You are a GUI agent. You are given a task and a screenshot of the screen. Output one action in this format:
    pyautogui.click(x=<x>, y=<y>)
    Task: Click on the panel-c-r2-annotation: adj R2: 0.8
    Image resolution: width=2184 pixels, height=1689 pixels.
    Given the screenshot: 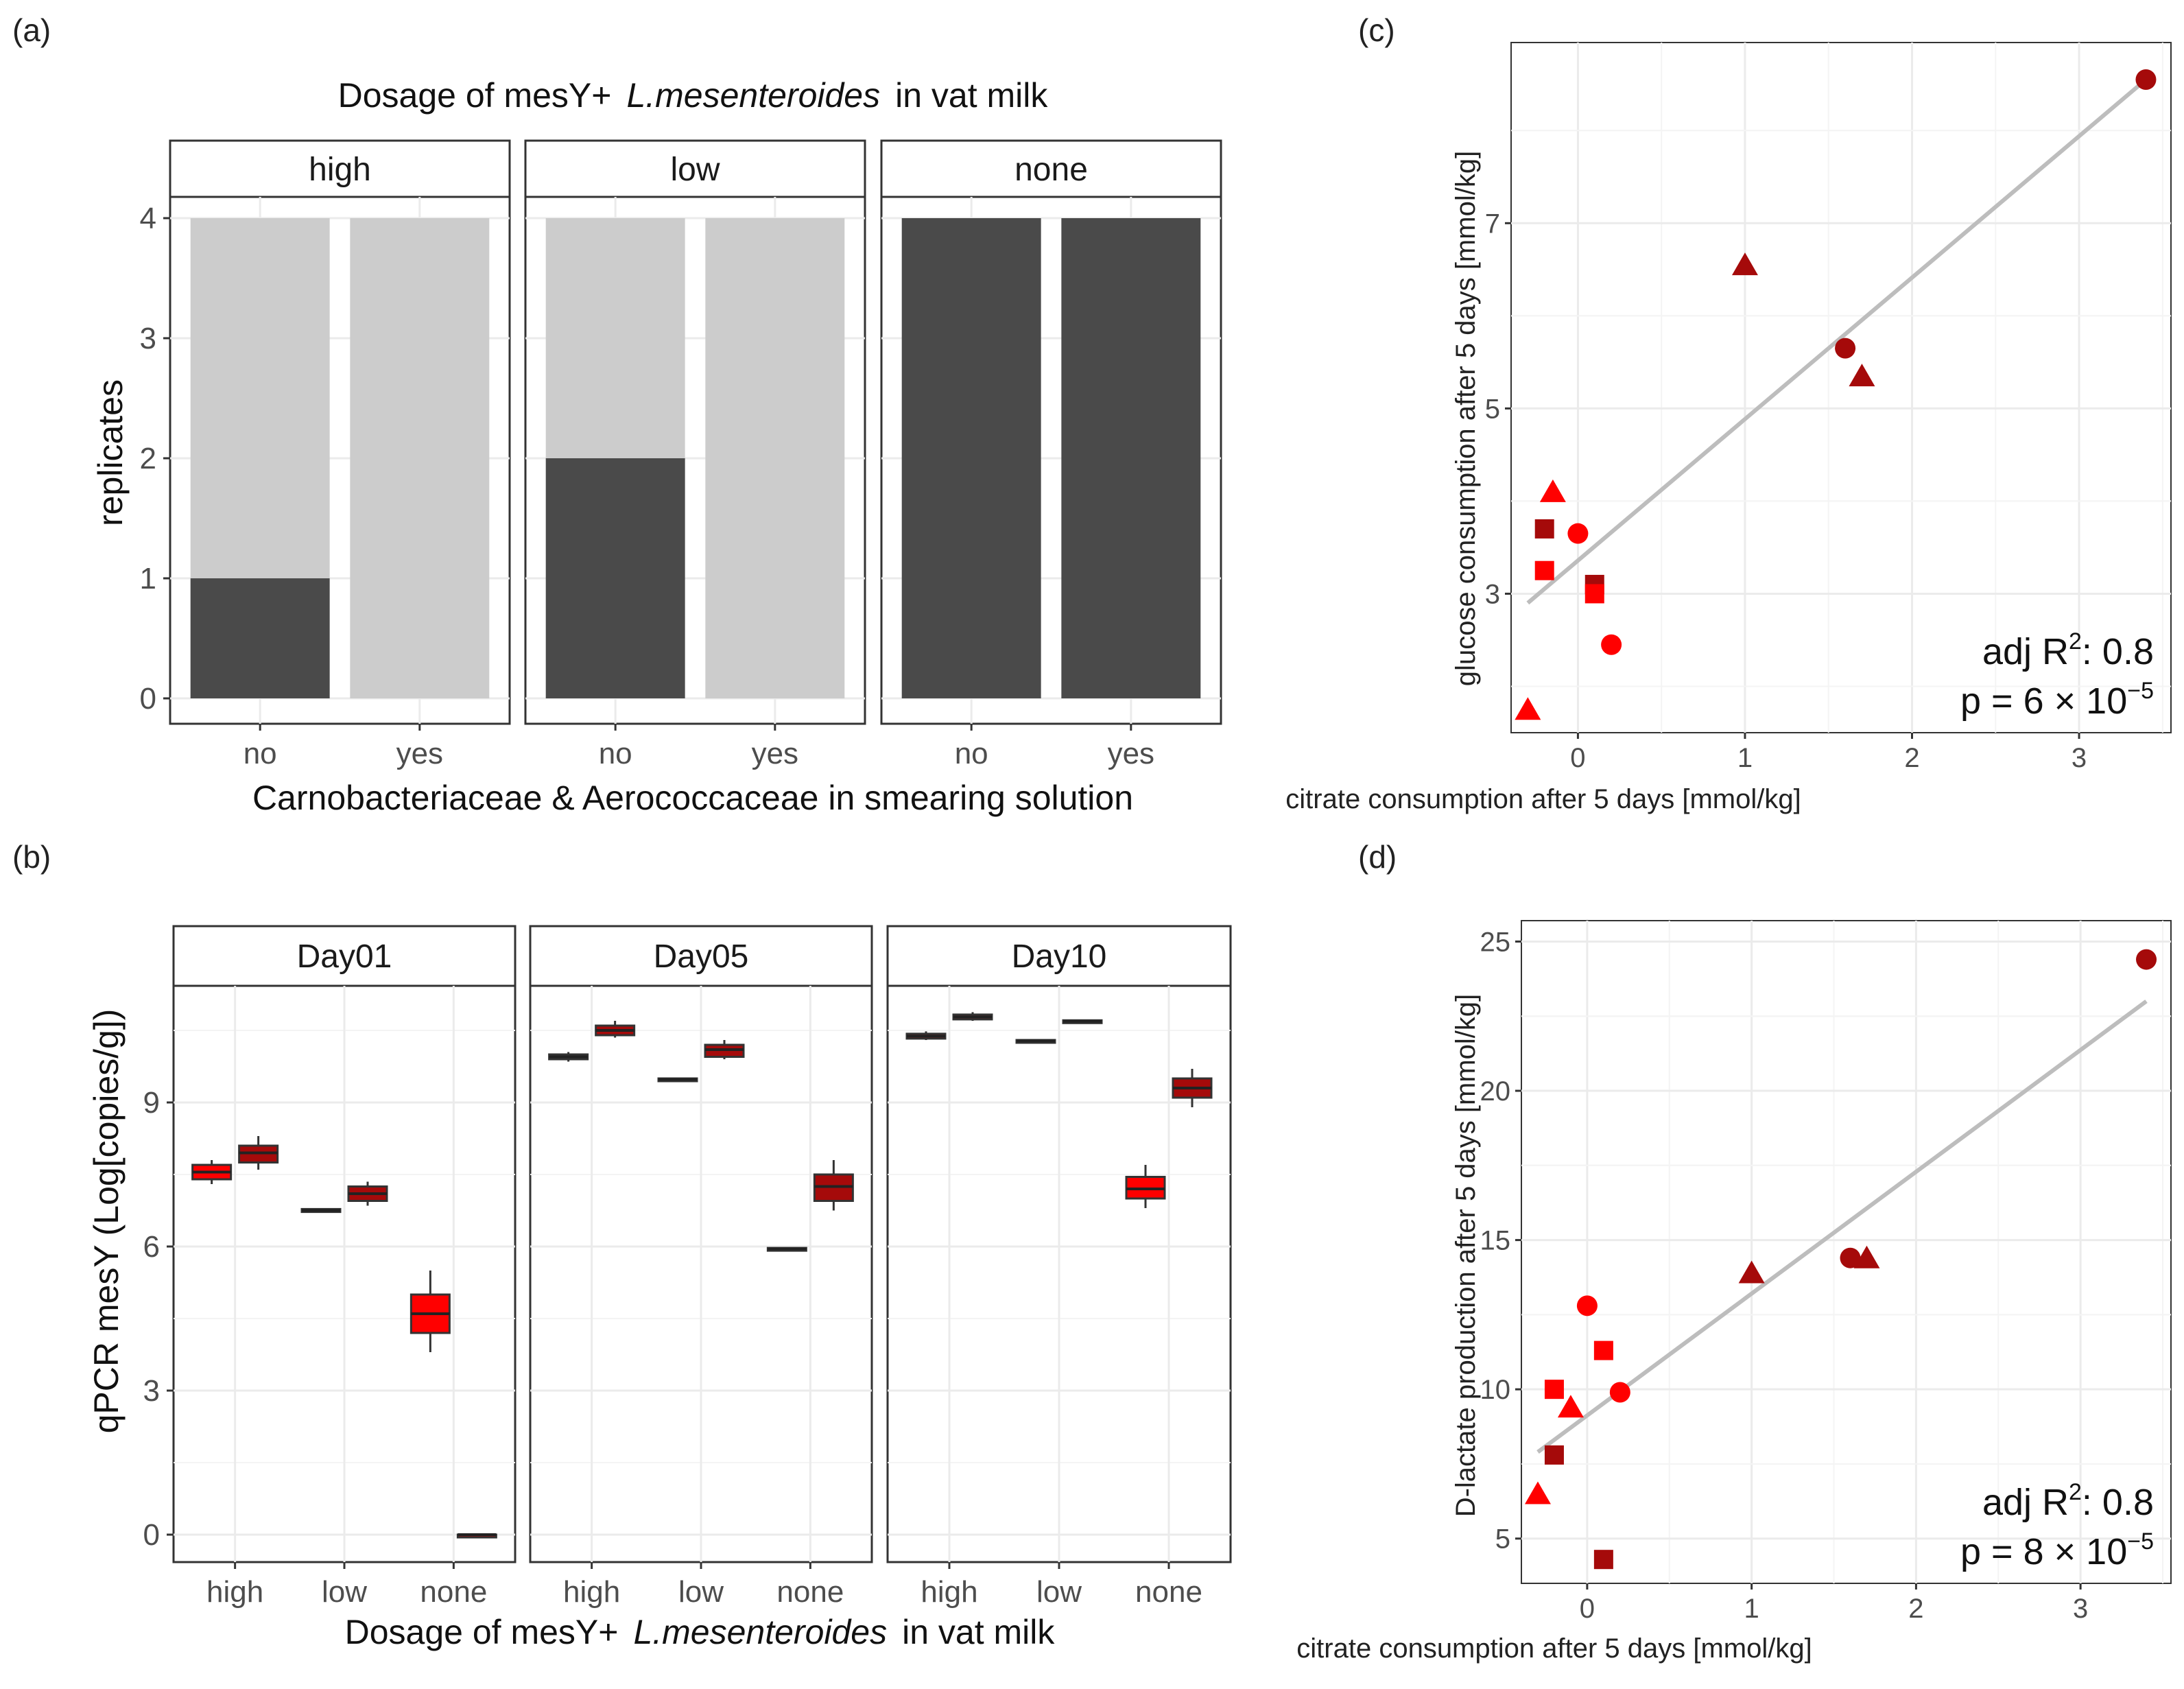 What is the action you would take?
    pyautogui.click(x=2068, y=650)
    